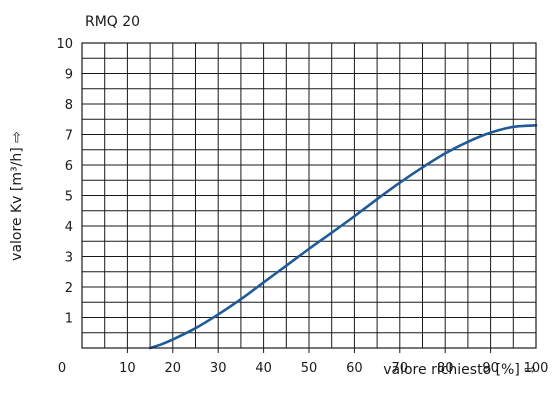 This screenshot has width=552, height=405. I want to click on y-tick-label: 1, so click(69, 319).